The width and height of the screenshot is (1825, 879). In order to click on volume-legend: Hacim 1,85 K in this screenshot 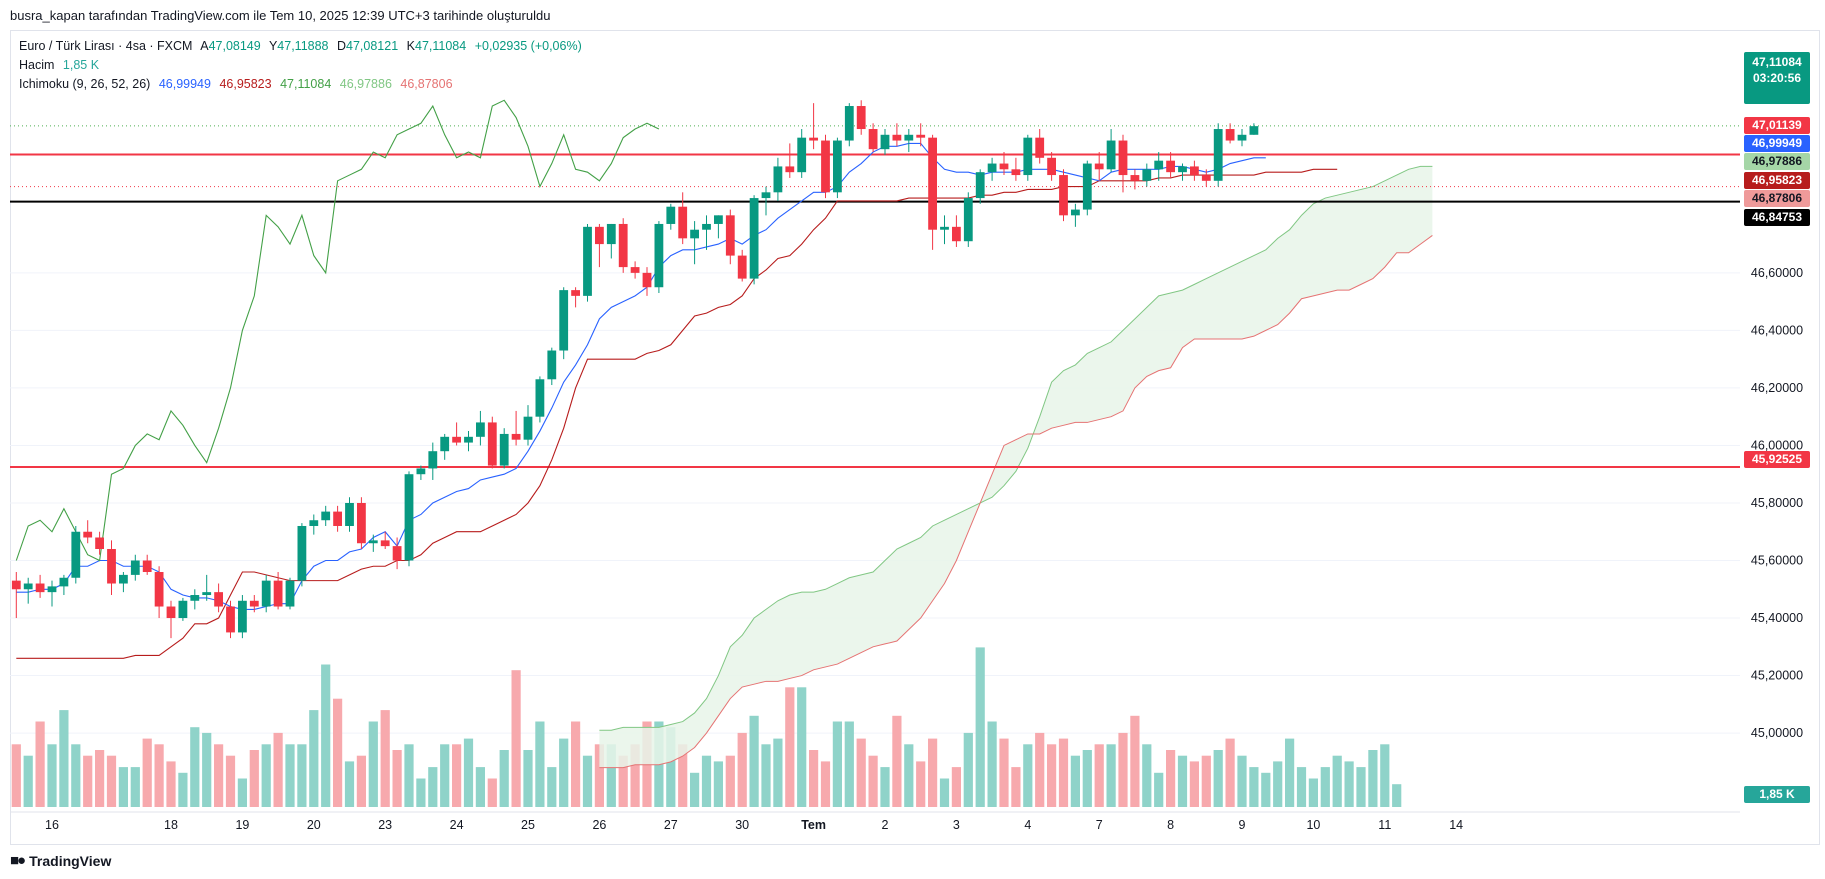, I will do `click(61, 65)`.